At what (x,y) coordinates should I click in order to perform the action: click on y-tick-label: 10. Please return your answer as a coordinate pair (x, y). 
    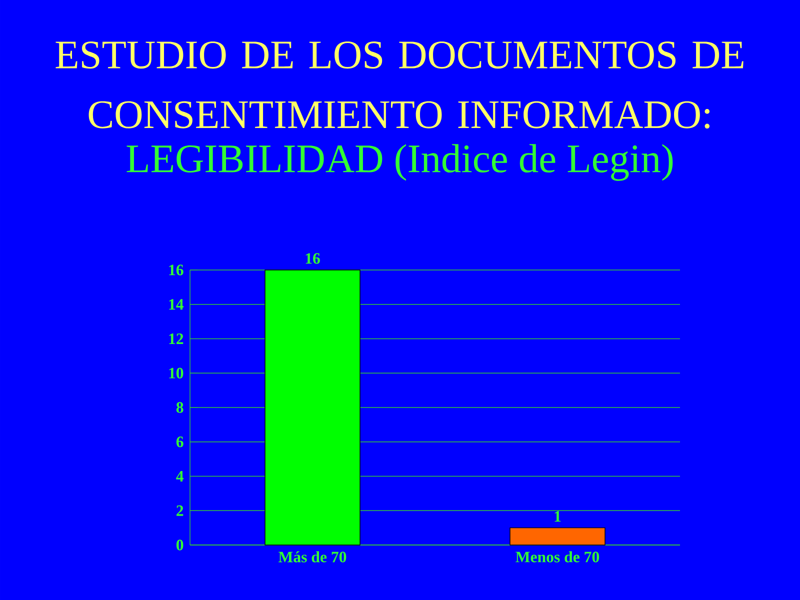
    Looking at the image, I should click on (176, 373).